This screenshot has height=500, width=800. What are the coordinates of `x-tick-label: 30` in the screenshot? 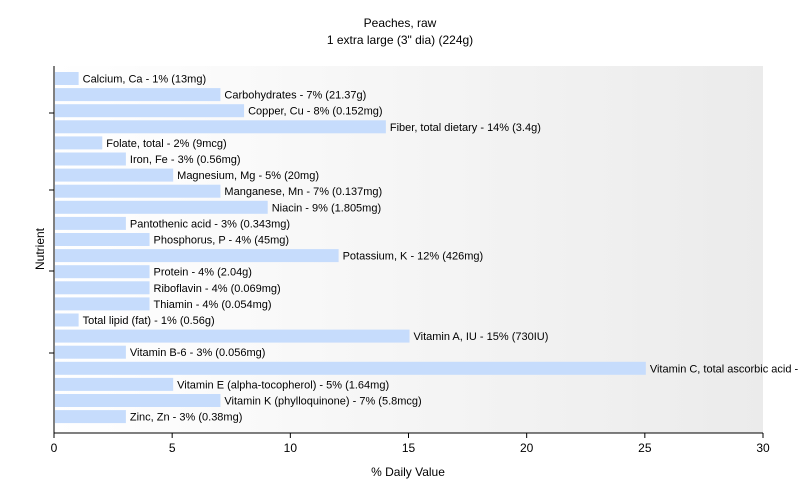 It's located at (763, 448).